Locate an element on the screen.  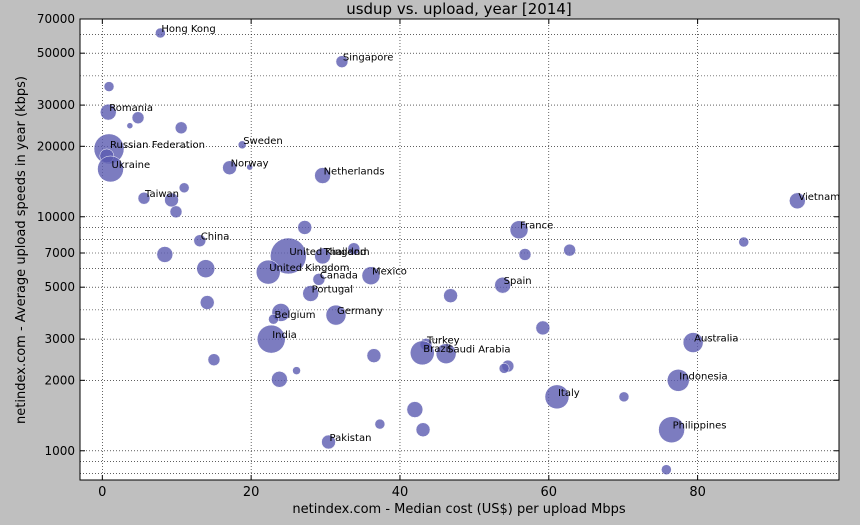
point-label: Saudi Arabia is located at coordinates (478, 350).